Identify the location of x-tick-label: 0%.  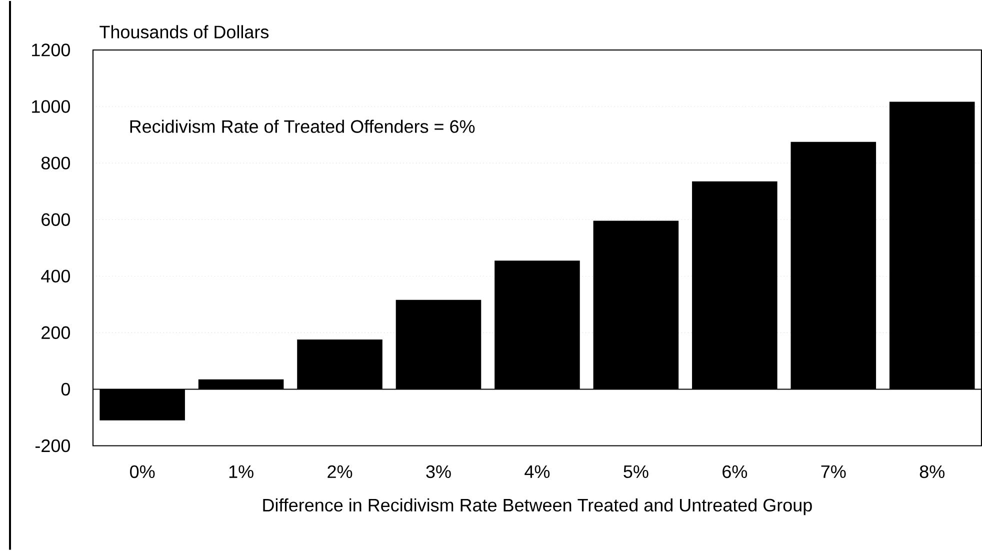
(142, 471).